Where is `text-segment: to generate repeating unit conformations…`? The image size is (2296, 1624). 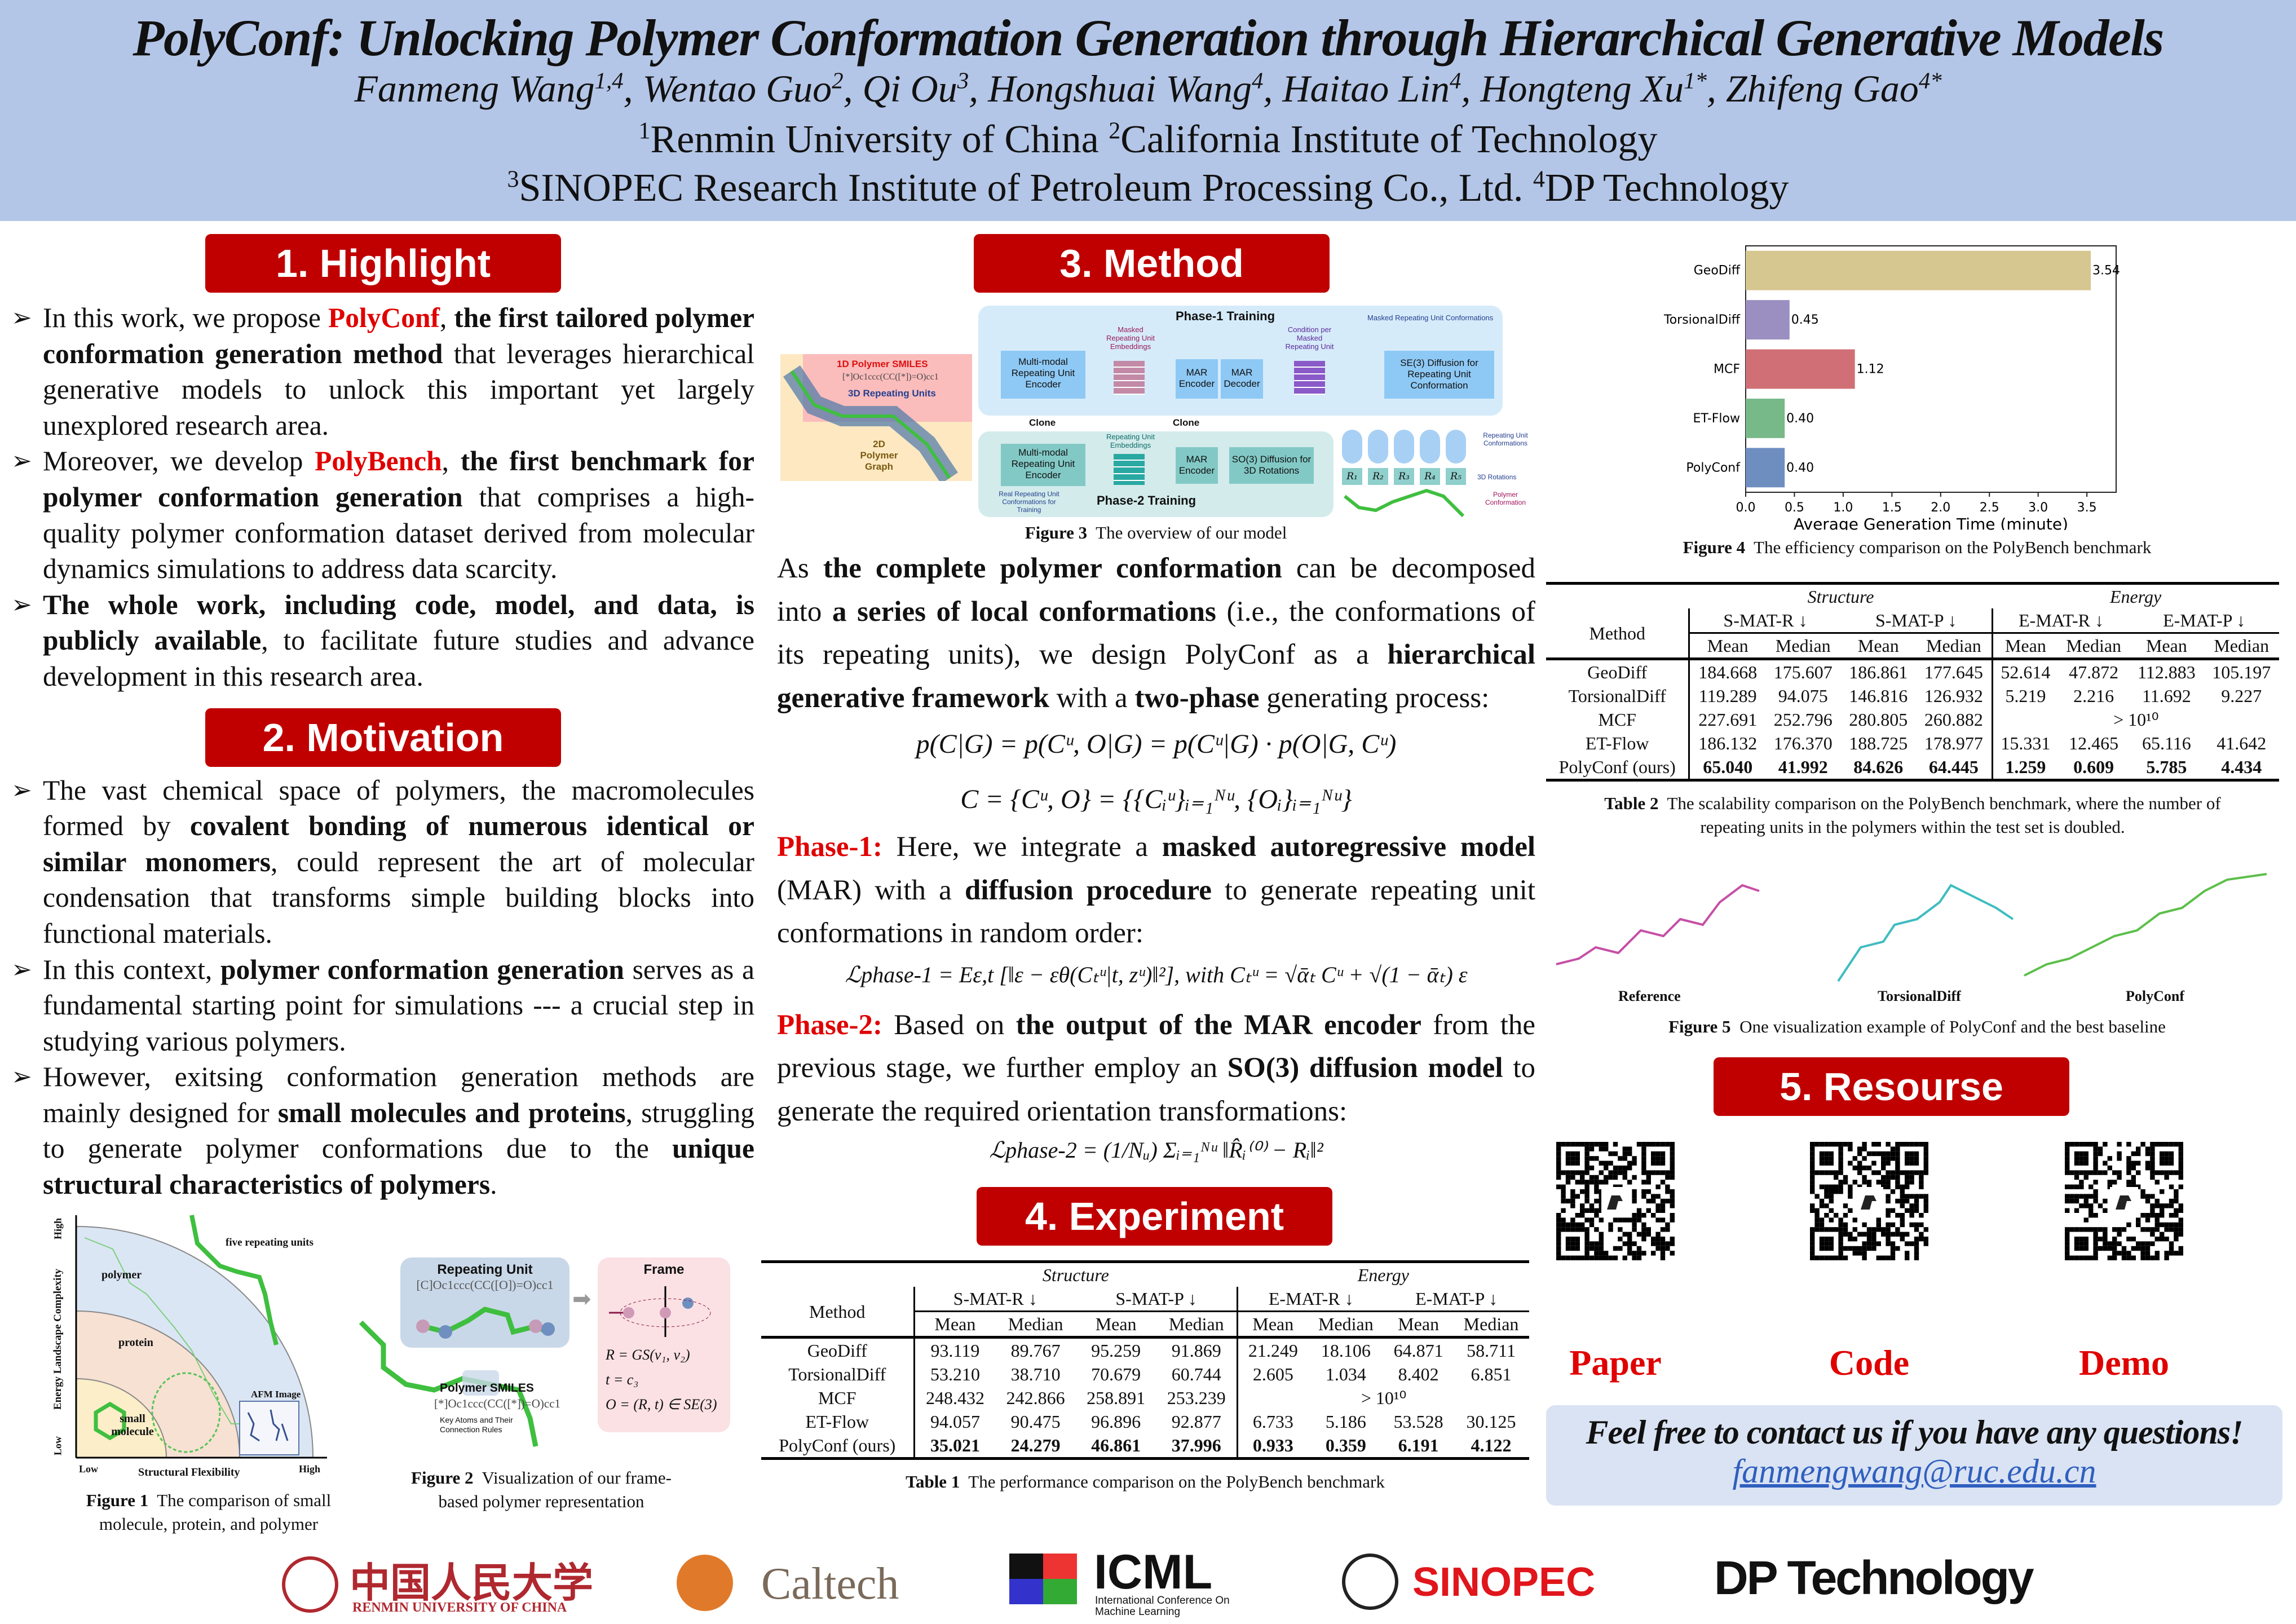 text-segment: to generate repeating unit conformations… is located at coordinates (1156, 912).